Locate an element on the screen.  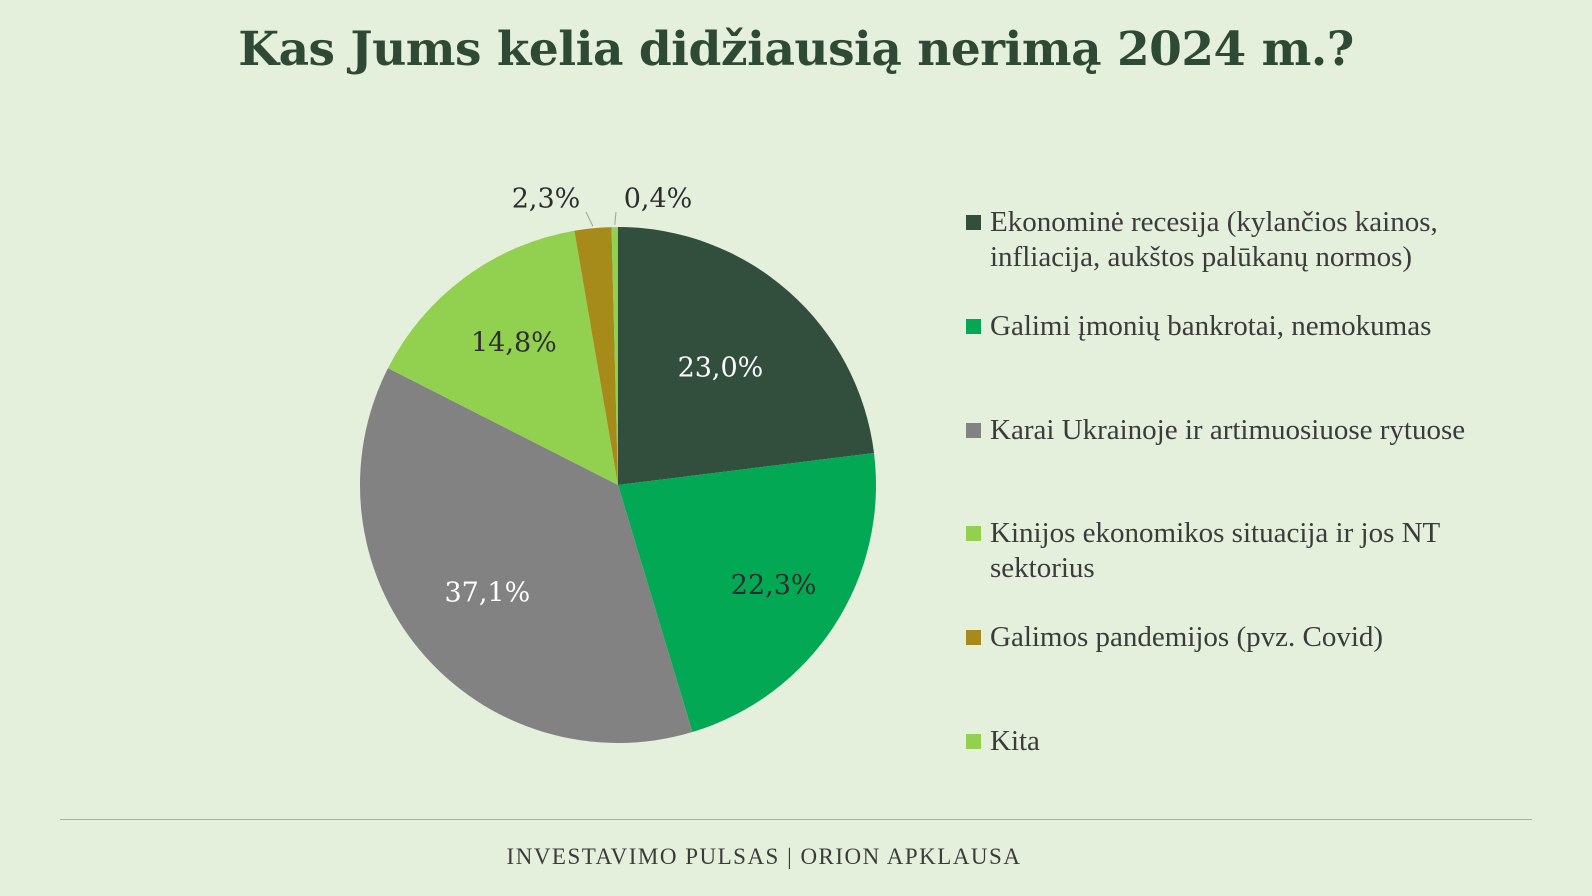
legend-label: Karai Ukrainoje ir artimuosiuose rytuose is located at coordinates (1228, 430).